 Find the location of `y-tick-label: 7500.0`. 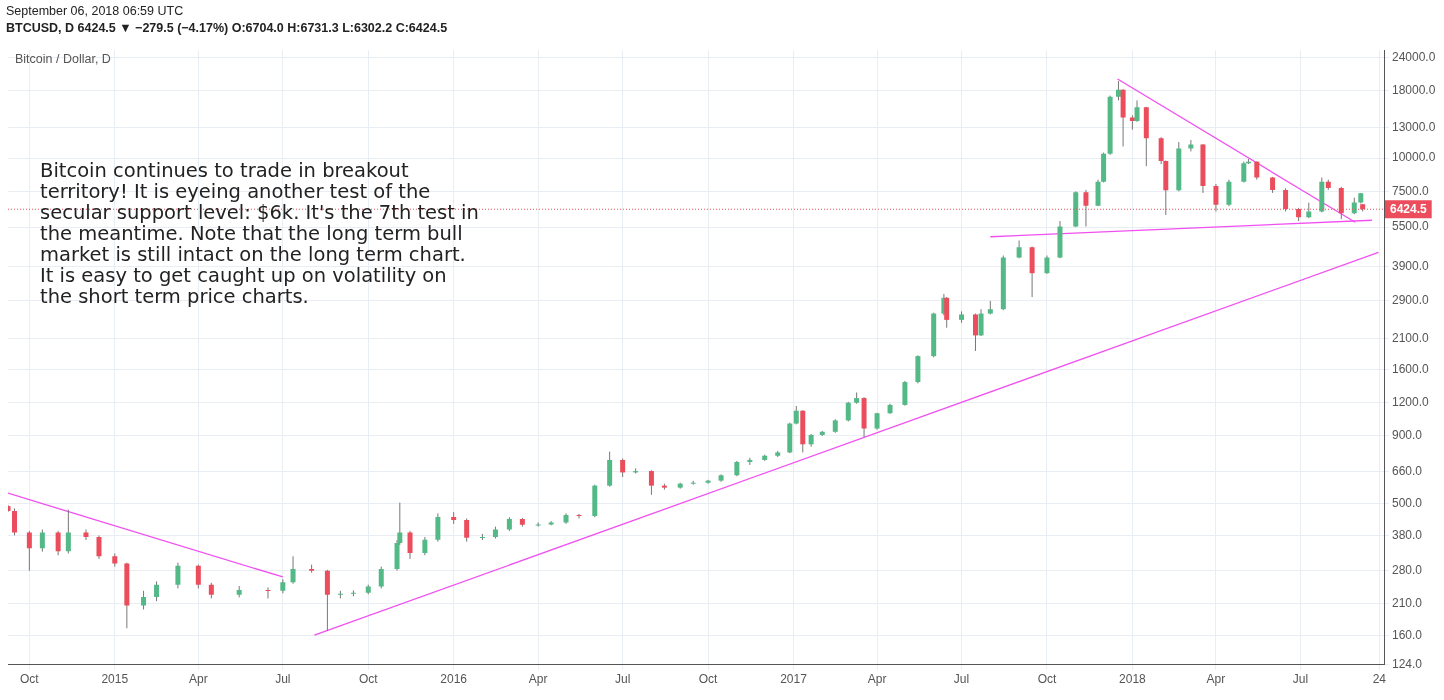

y-tick-label: 7500.0 is located at coordinates (1411, 190).